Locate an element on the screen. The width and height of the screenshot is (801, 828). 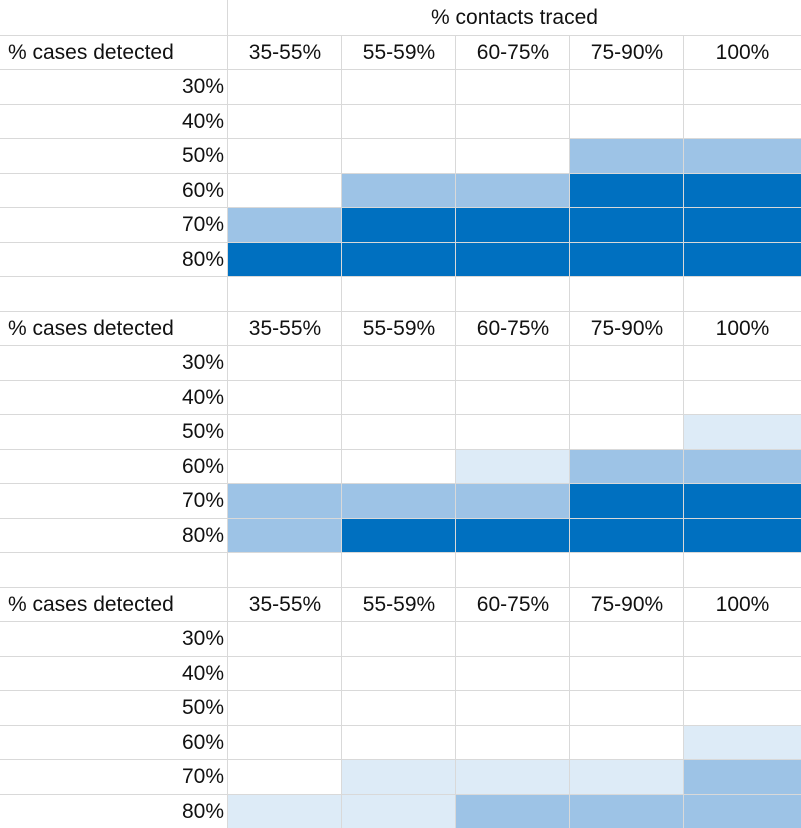
heat-cell-t1-r3-c5 is located at coordinates (742, 155).